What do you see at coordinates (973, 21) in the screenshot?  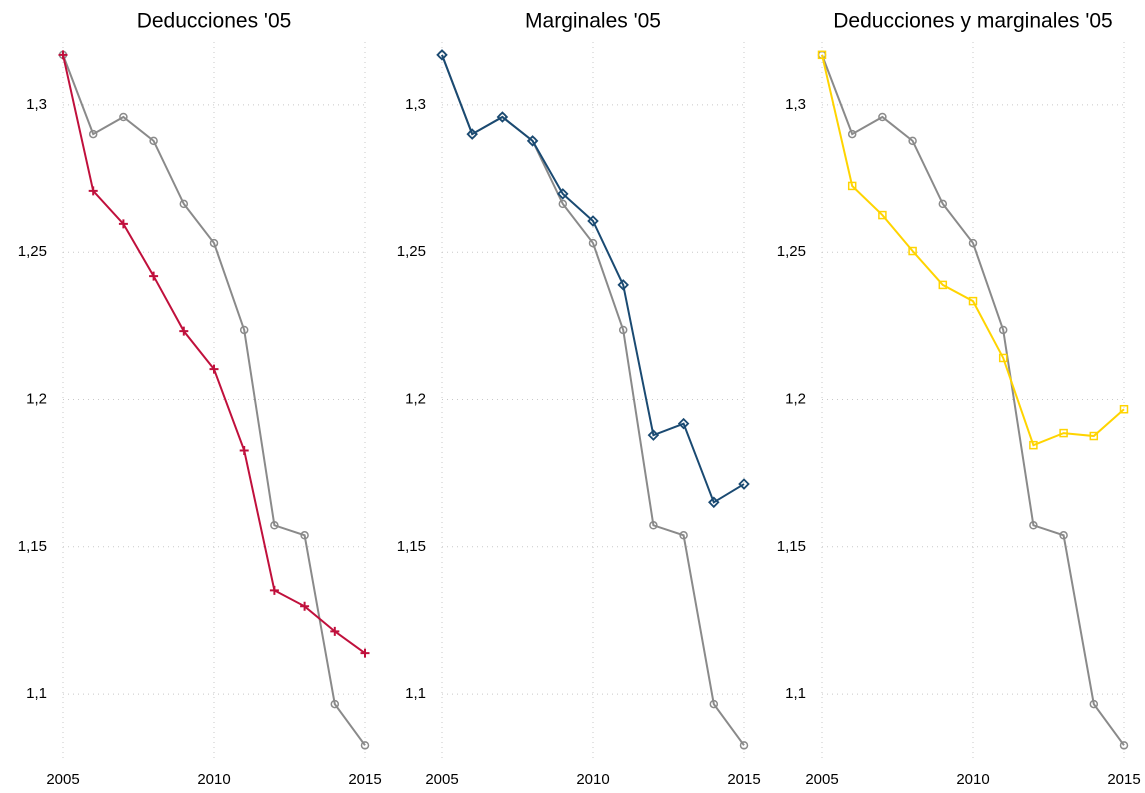 I see `chart-title: Deducciones y marginales '05` at bounding box center [973, 21].